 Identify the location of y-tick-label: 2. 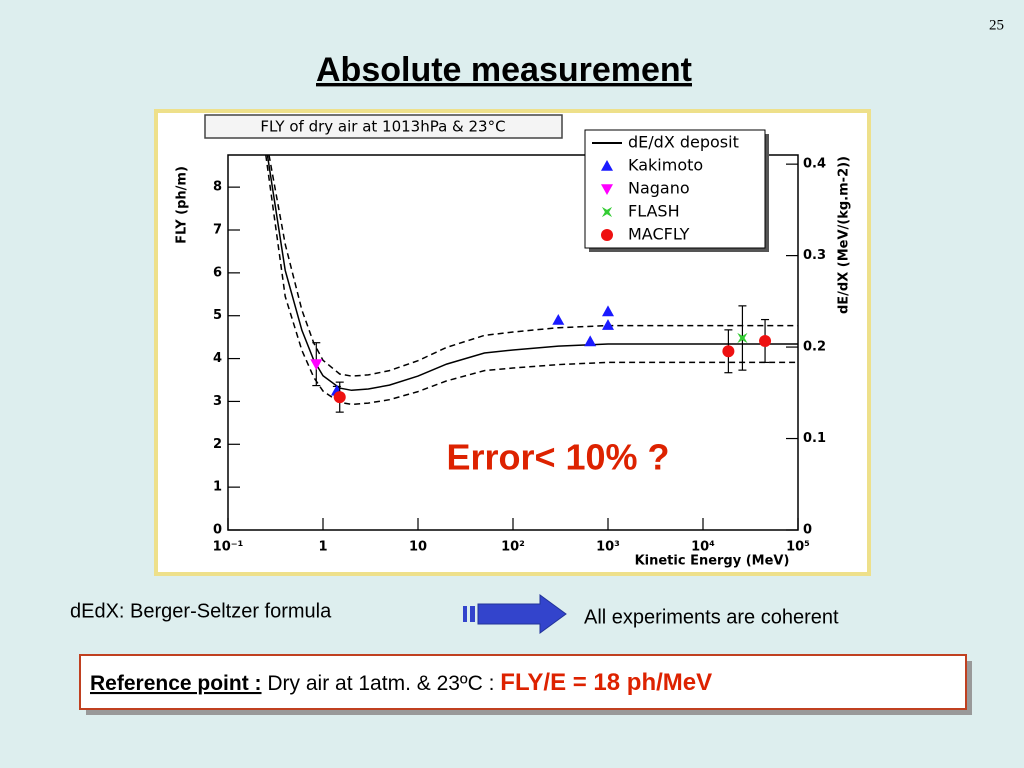
(217, 444).